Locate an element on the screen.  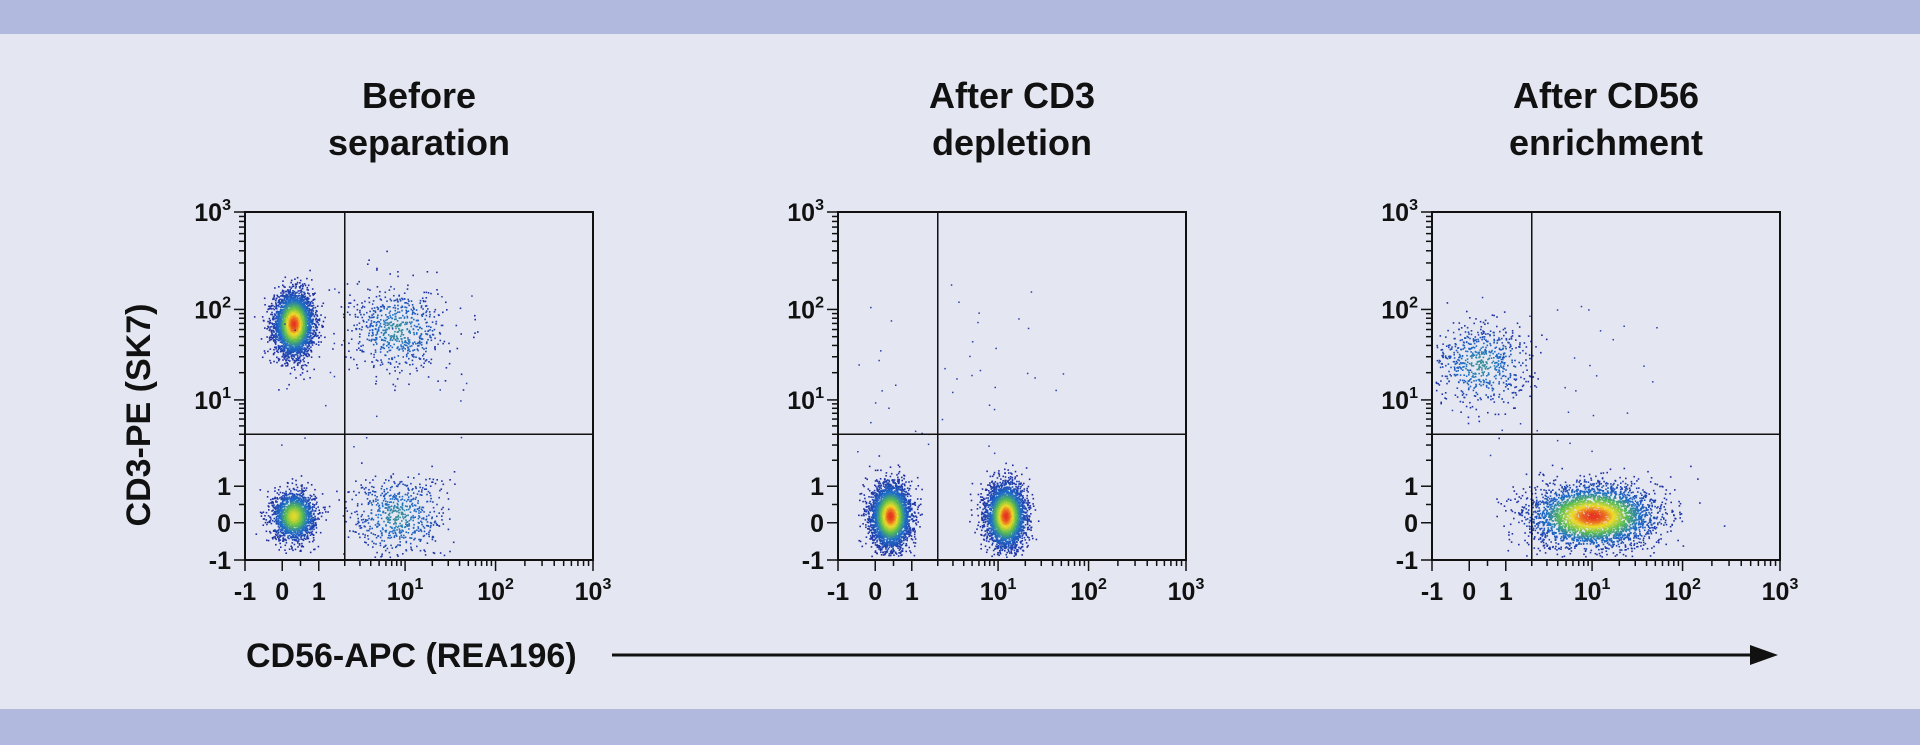
plot-title-line: separation is located at coordinates (419, 142).